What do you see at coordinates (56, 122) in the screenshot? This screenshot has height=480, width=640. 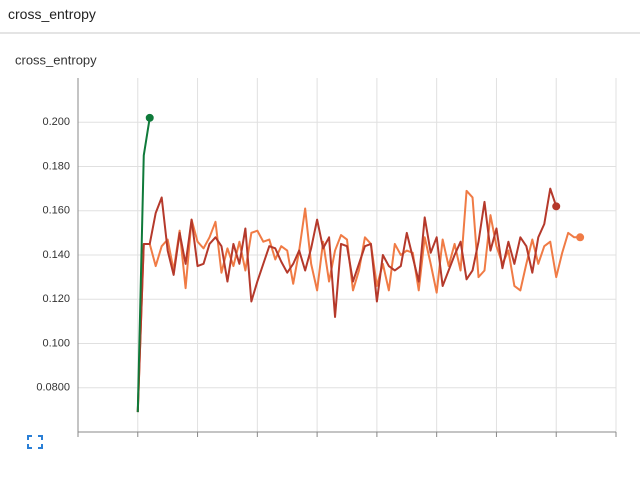 I see `y-tick-label: 0.200` at bounding box center [56, 122].